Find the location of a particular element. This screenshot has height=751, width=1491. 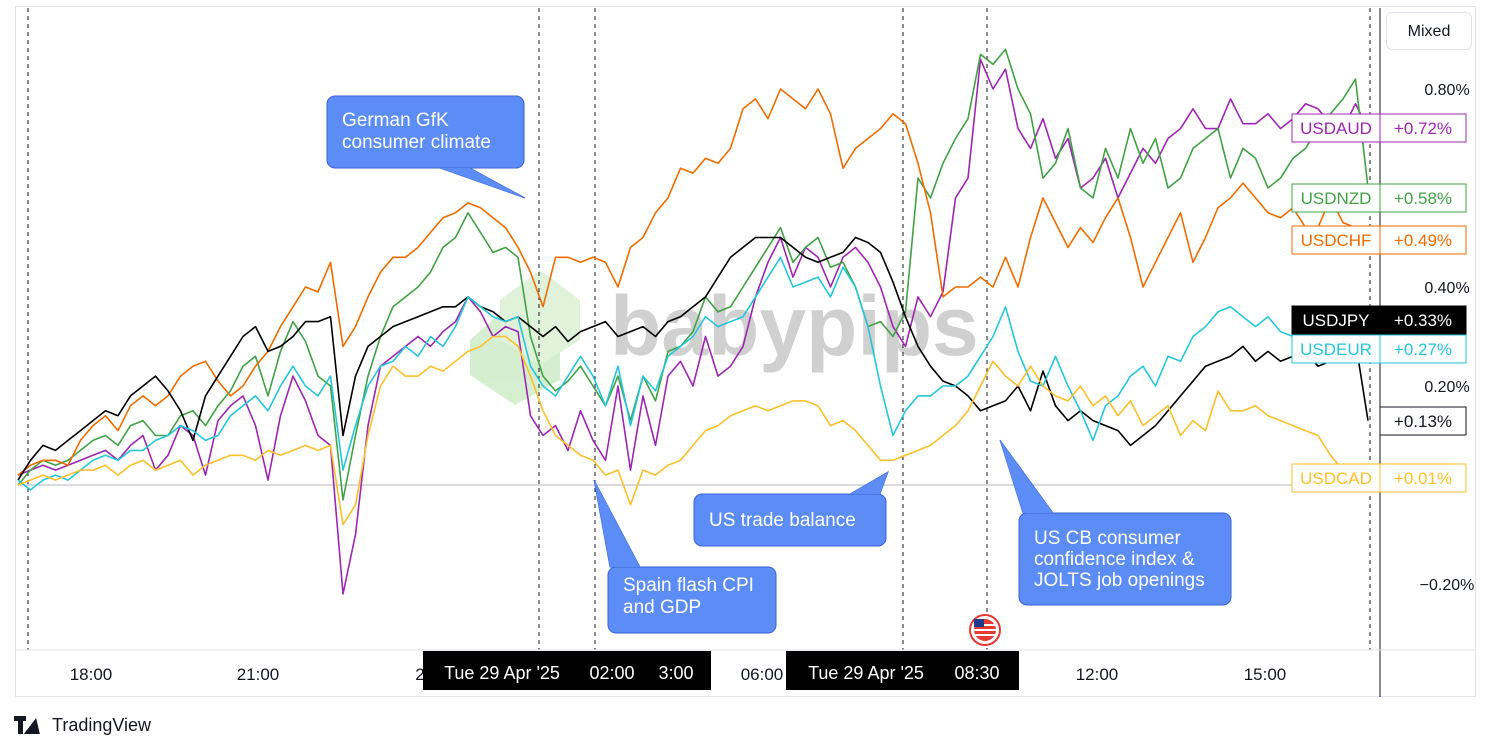

tradingview-brand: TradingView is located at coordinates (82, 725).